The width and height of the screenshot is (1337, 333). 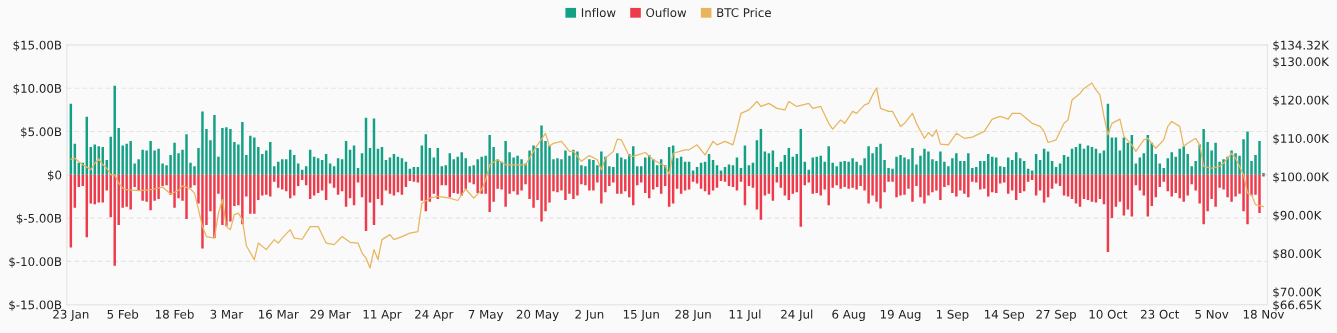 I want to click on x-tick-label: 6 Aug, so click(x=848, y=315).